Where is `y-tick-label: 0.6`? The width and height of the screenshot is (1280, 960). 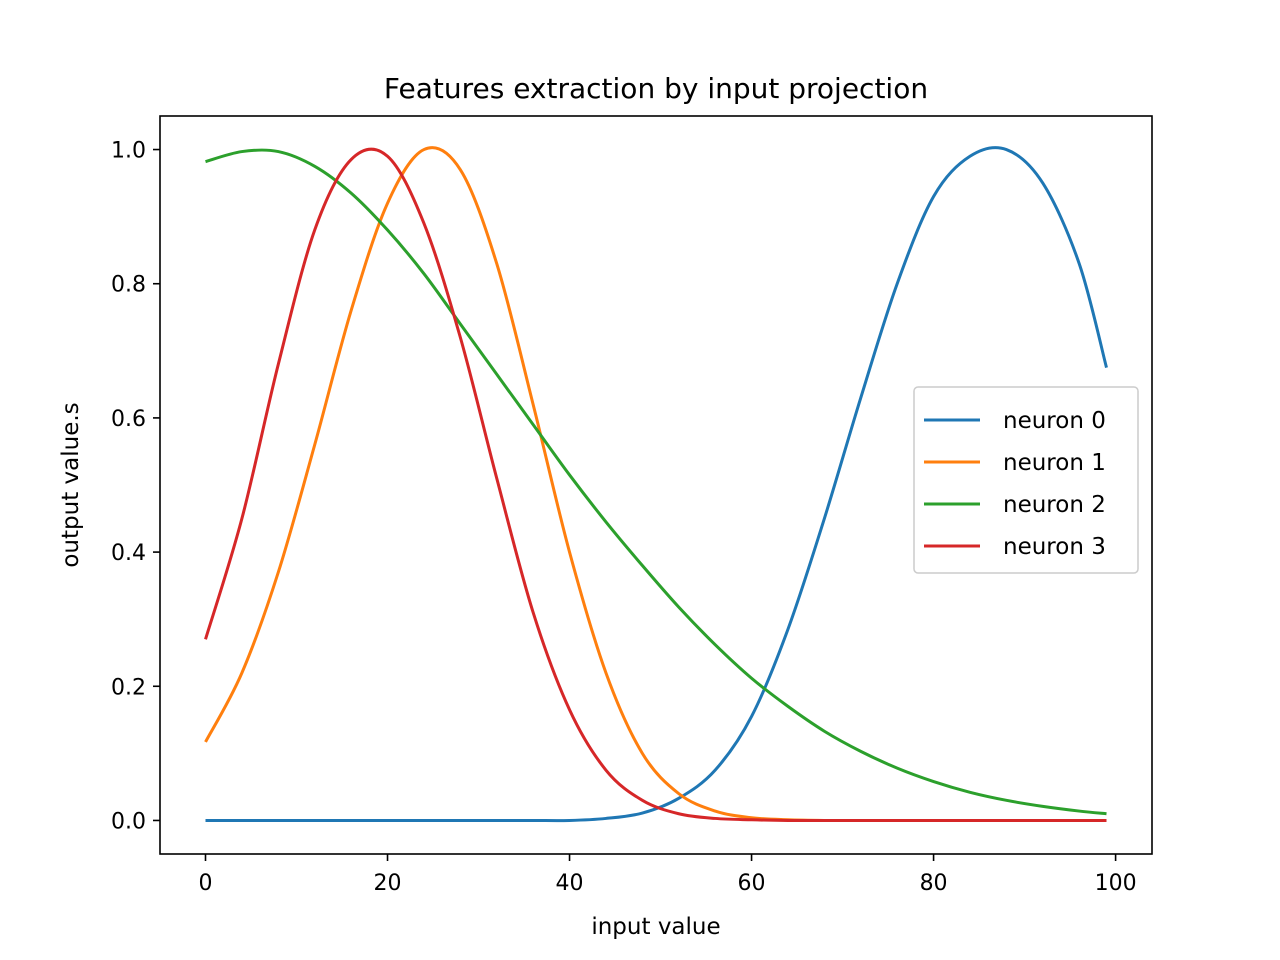
y-tick-label: 0.6 is located at coordinates (128, 419).